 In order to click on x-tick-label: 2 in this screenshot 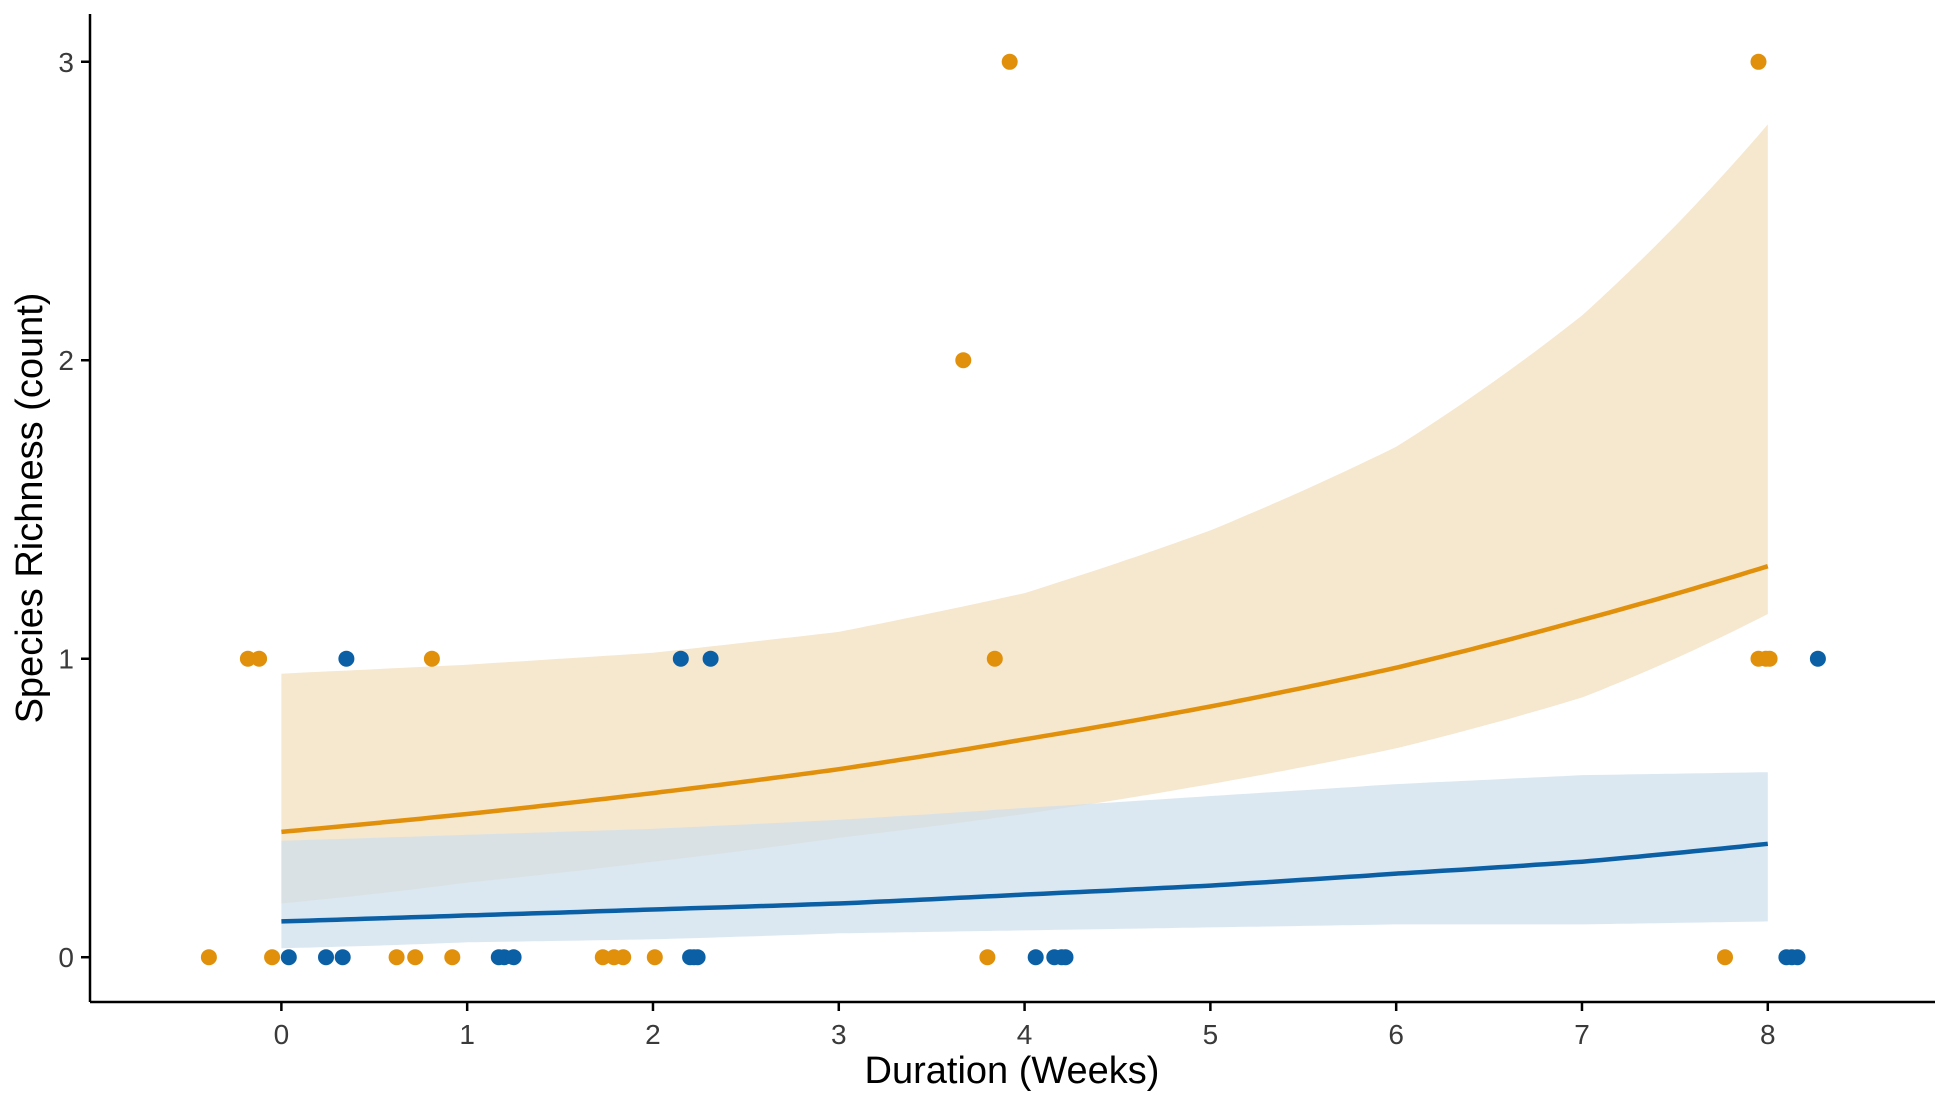, I will do `click(653, 1034)`.